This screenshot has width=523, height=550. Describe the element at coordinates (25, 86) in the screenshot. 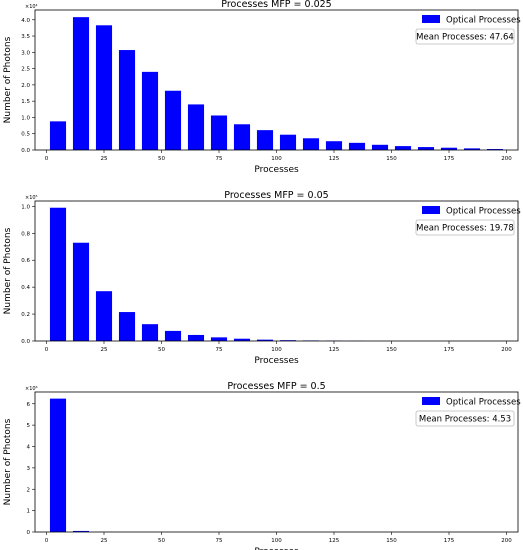

I see `y-tick-label: 2.0` at that location.